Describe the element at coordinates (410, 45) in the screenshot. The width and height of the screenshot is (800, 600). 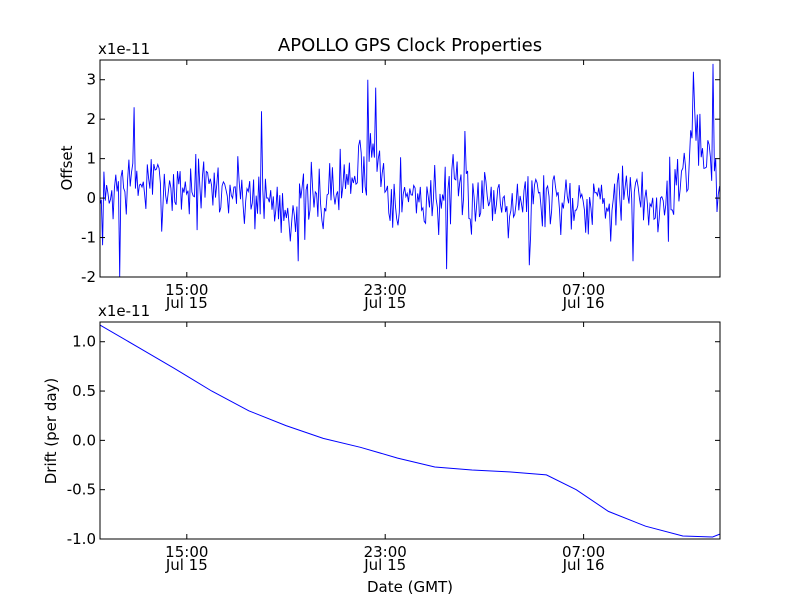
I see `chart-title: APOLLO GPS Clock Properties` at that location.